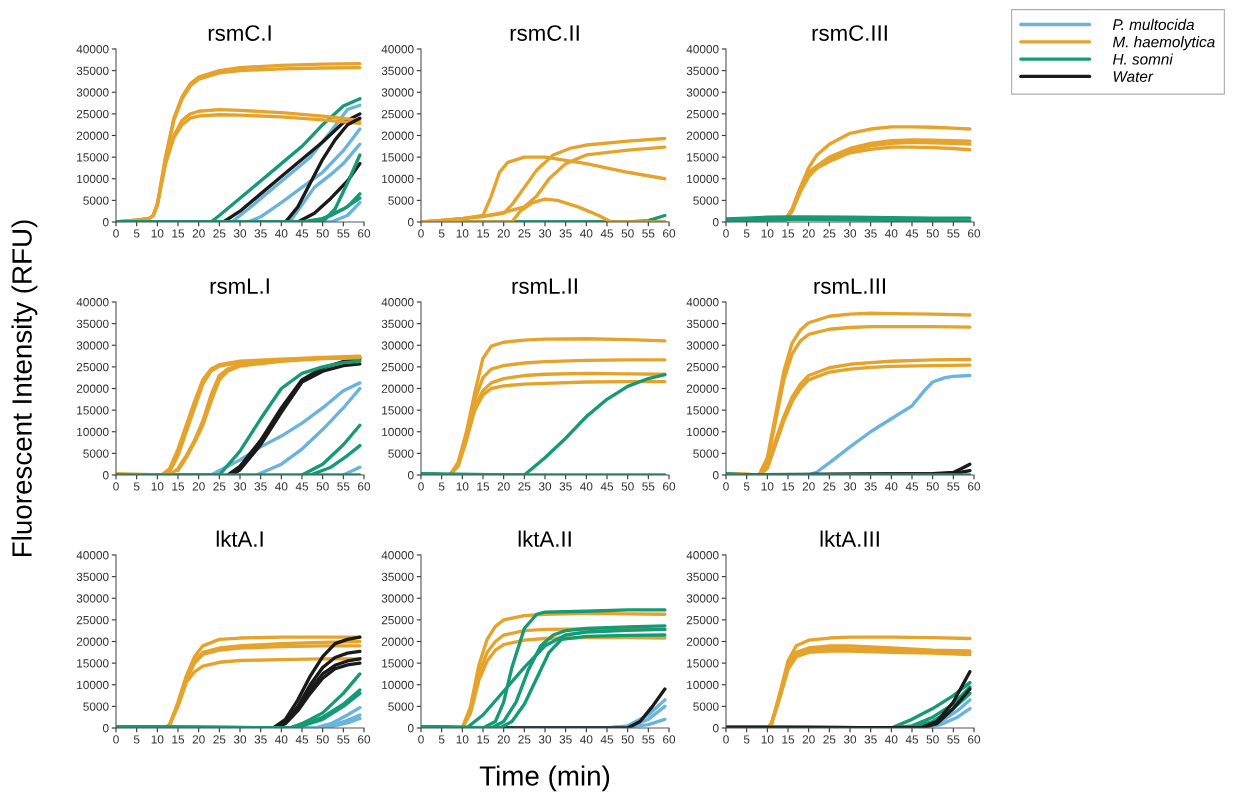  I want to click on legend-label: M. haemolytica, so click(1163, 43).